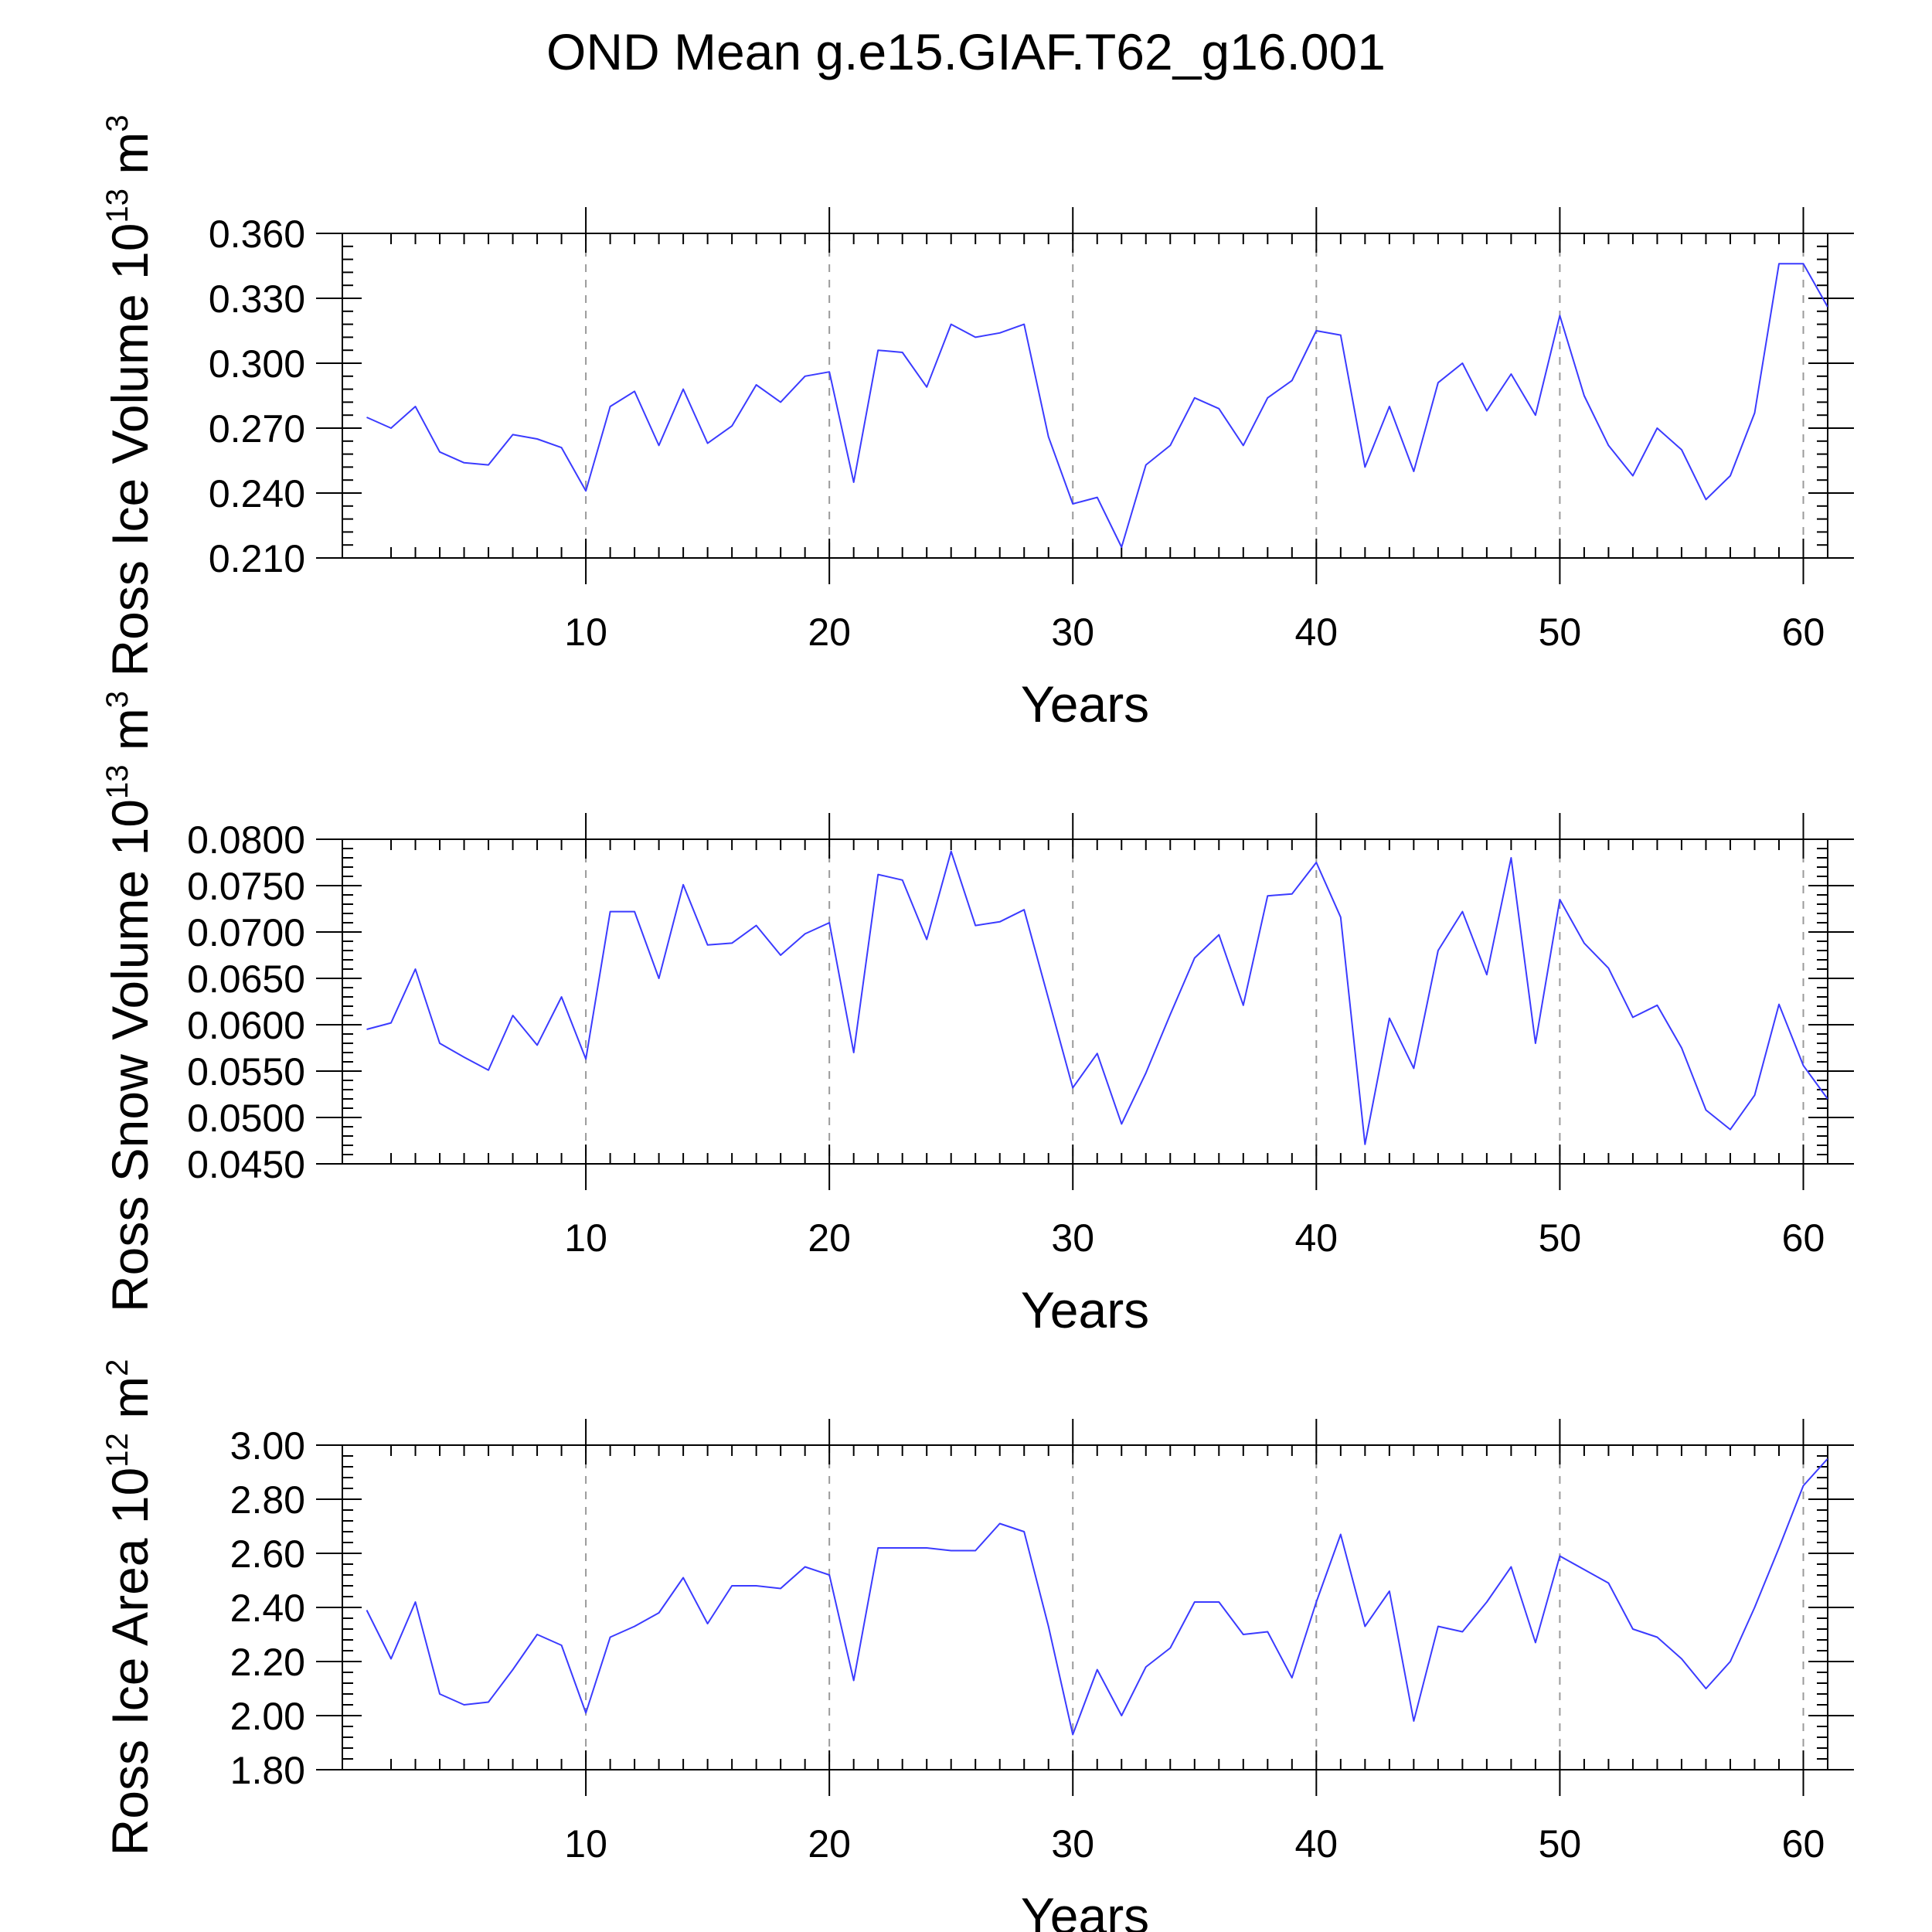  What do you see at coordinates (268, 1609) in the screenshot?
I see `y-tick-label: 2.40` at bounding box center [268, 1609].